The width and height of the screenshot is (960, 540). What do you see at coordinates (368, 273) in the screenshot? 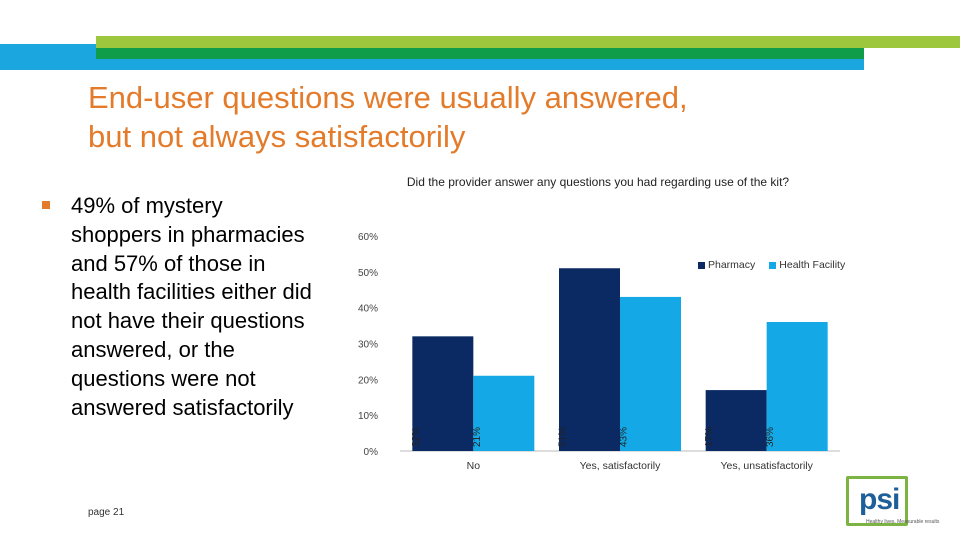
I see `y-tick-label: 50%` at bounding box center [368, 273].